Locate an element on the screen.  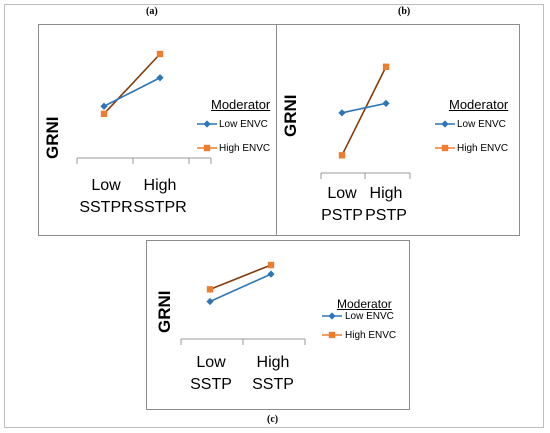
caption-c: (c) is located at coordinates (273, 419).